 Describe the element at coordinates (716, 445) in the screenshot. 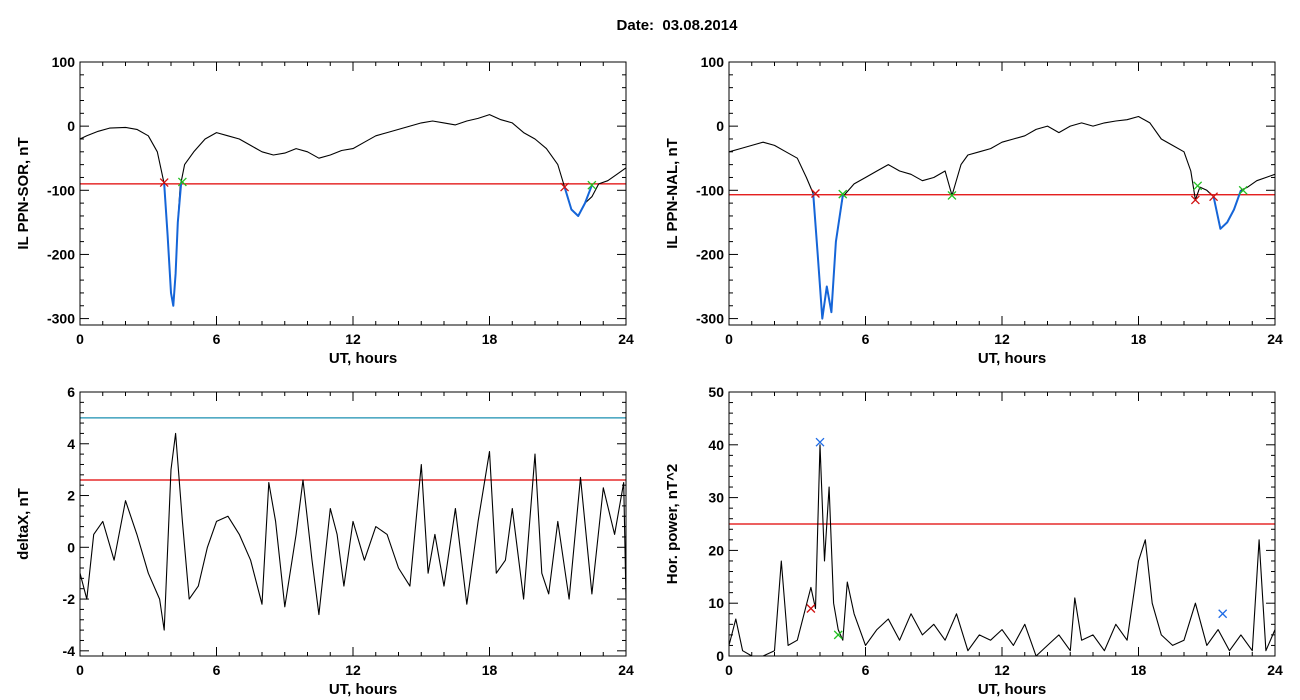

I see `y-tick-label: 40` at that location.